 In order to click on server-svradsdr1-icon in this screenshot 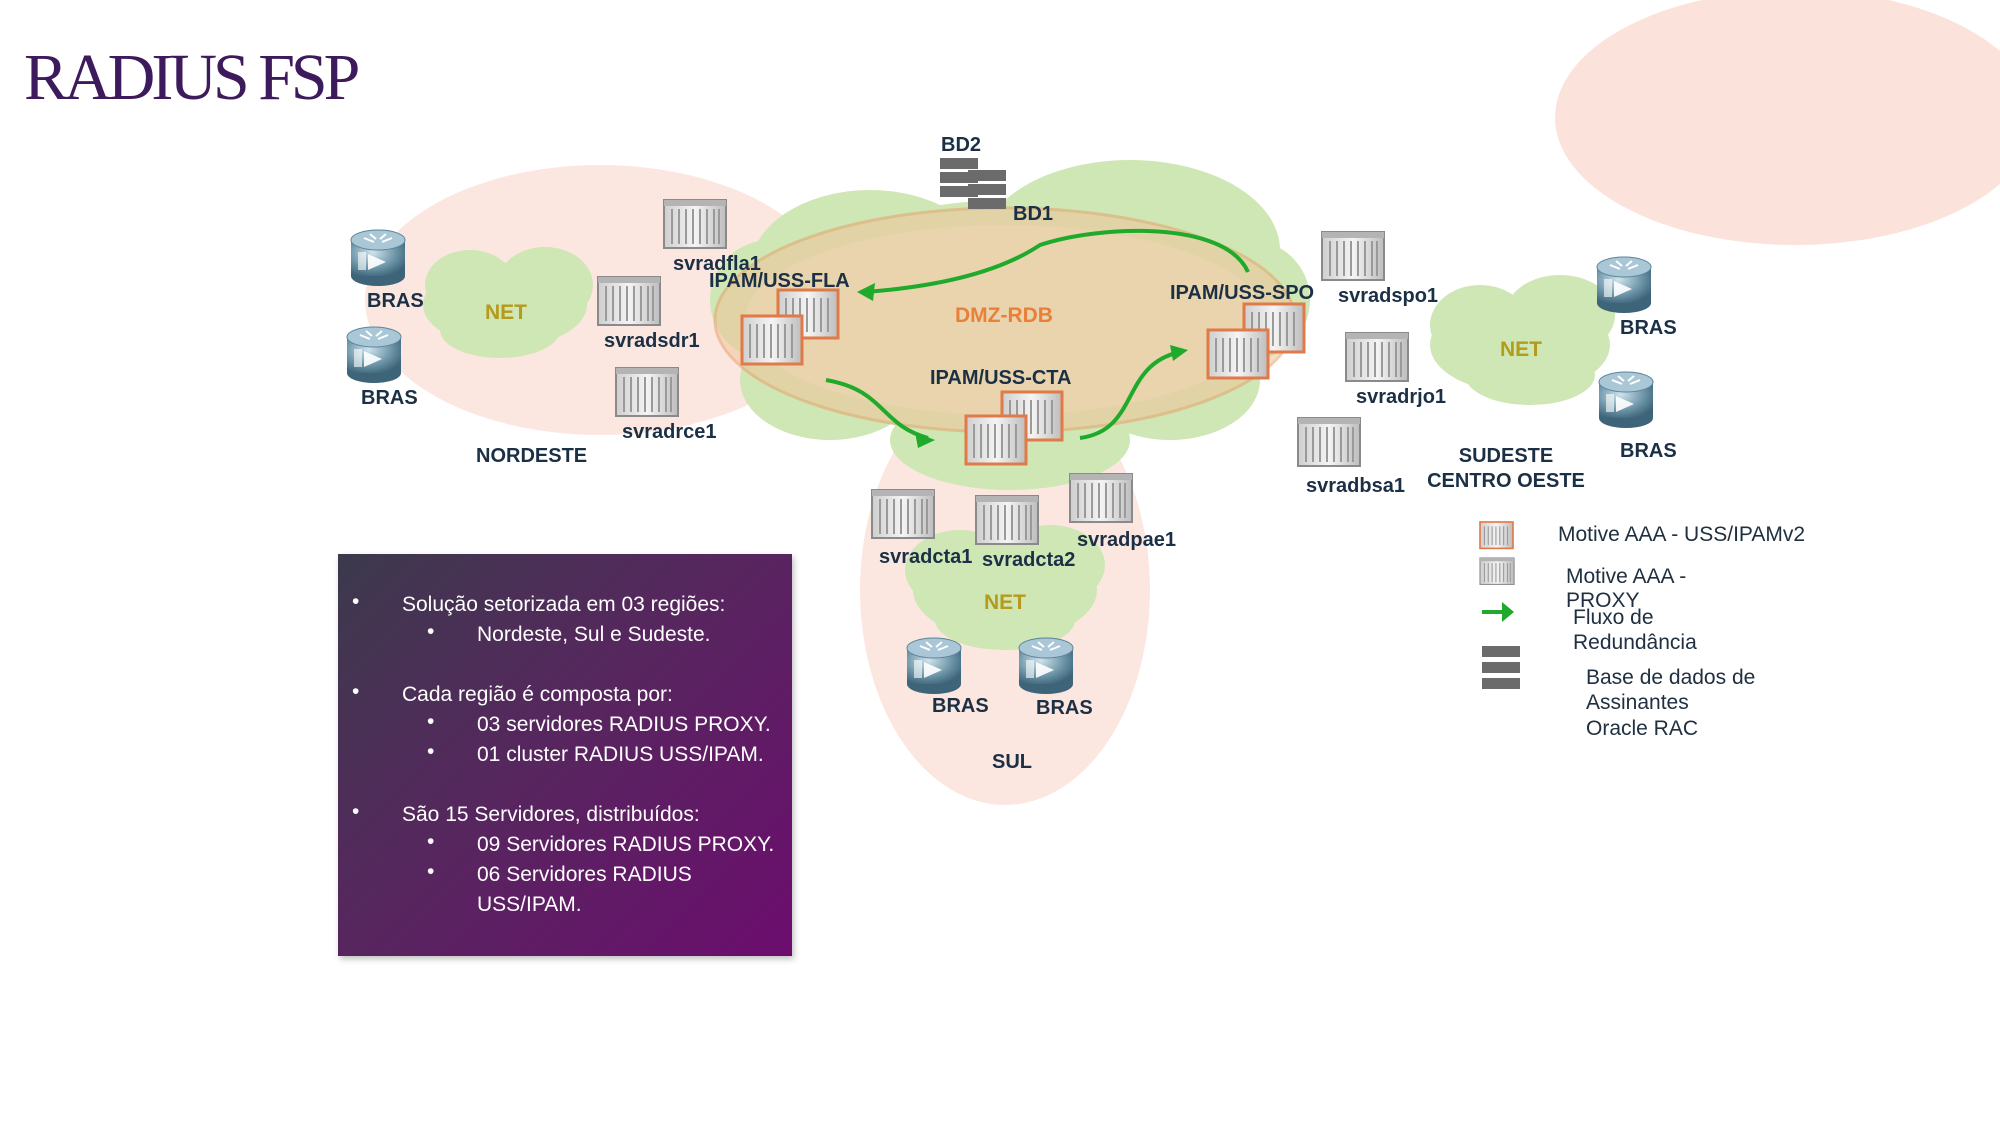, I will do `click(629, 301)`.